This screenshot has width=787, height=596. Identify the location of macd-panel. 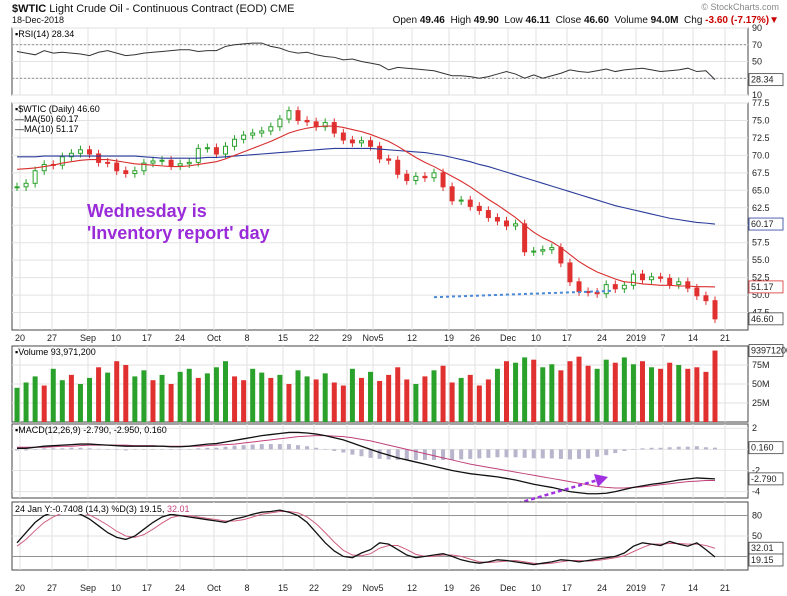
(380, 461).